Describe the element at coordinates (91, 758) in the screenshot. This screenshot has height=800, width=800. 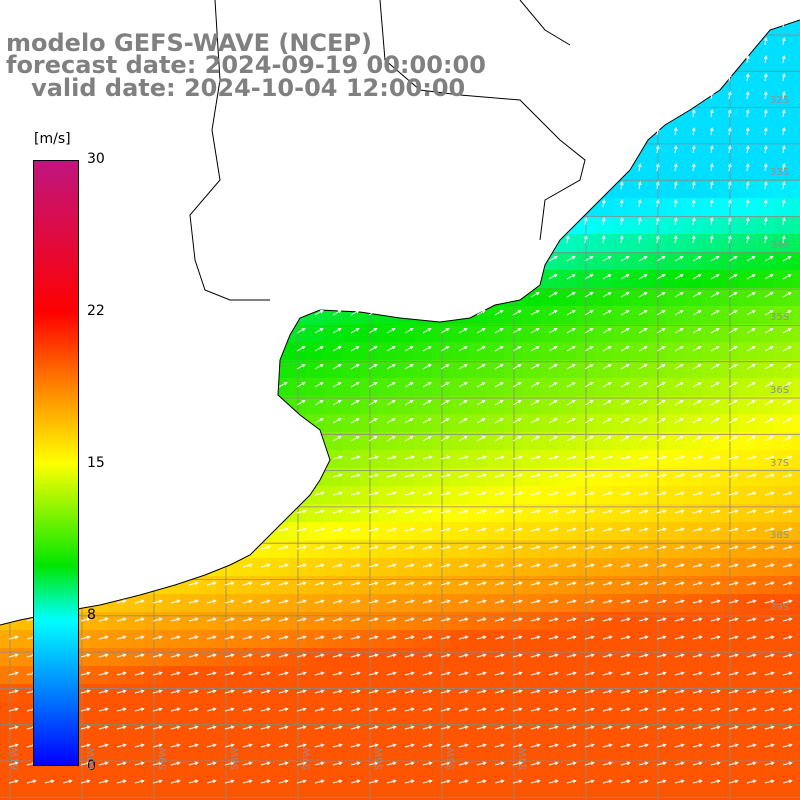
I see `lon-label-60w: 60W` at that location.